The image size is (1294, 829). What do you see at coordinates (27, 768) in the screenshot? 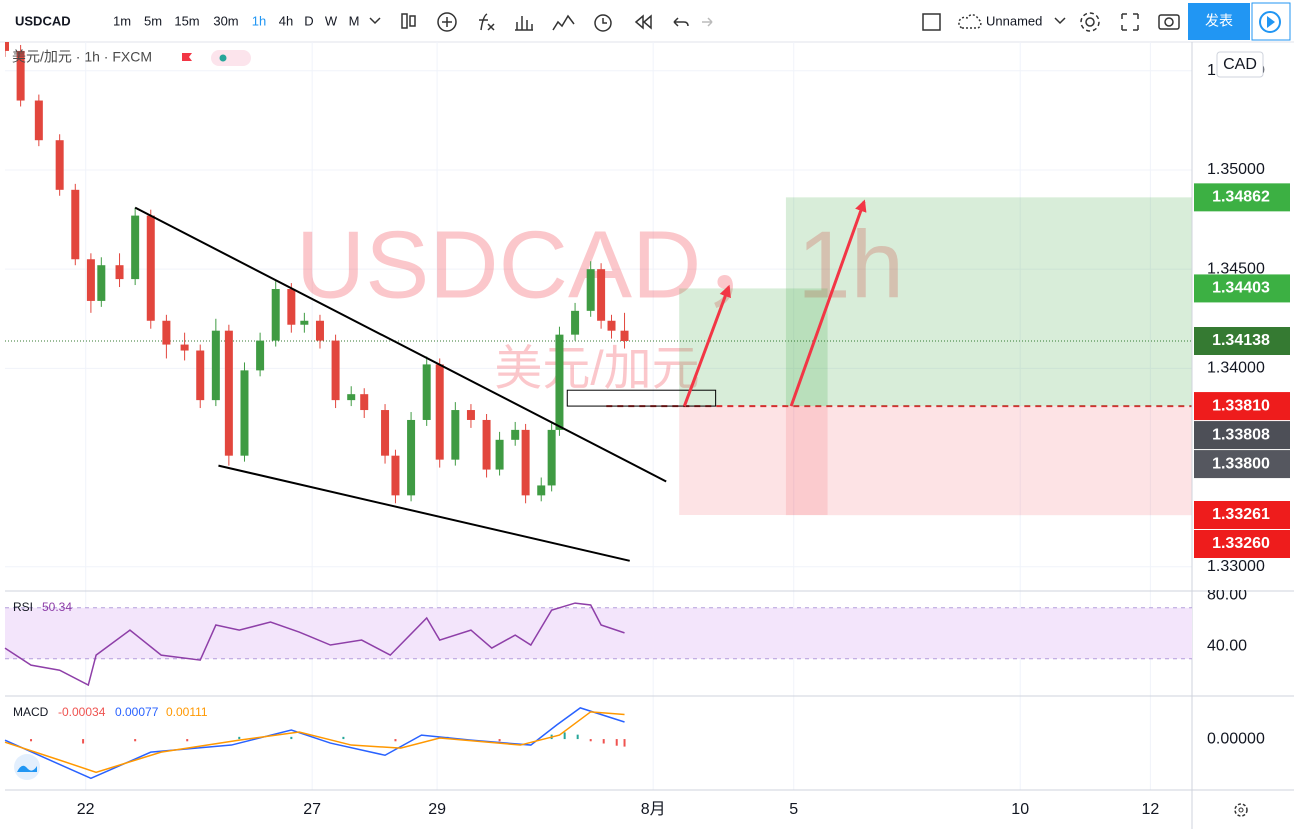
I see `tv-logo-mark` at bounding box center [27, 768].